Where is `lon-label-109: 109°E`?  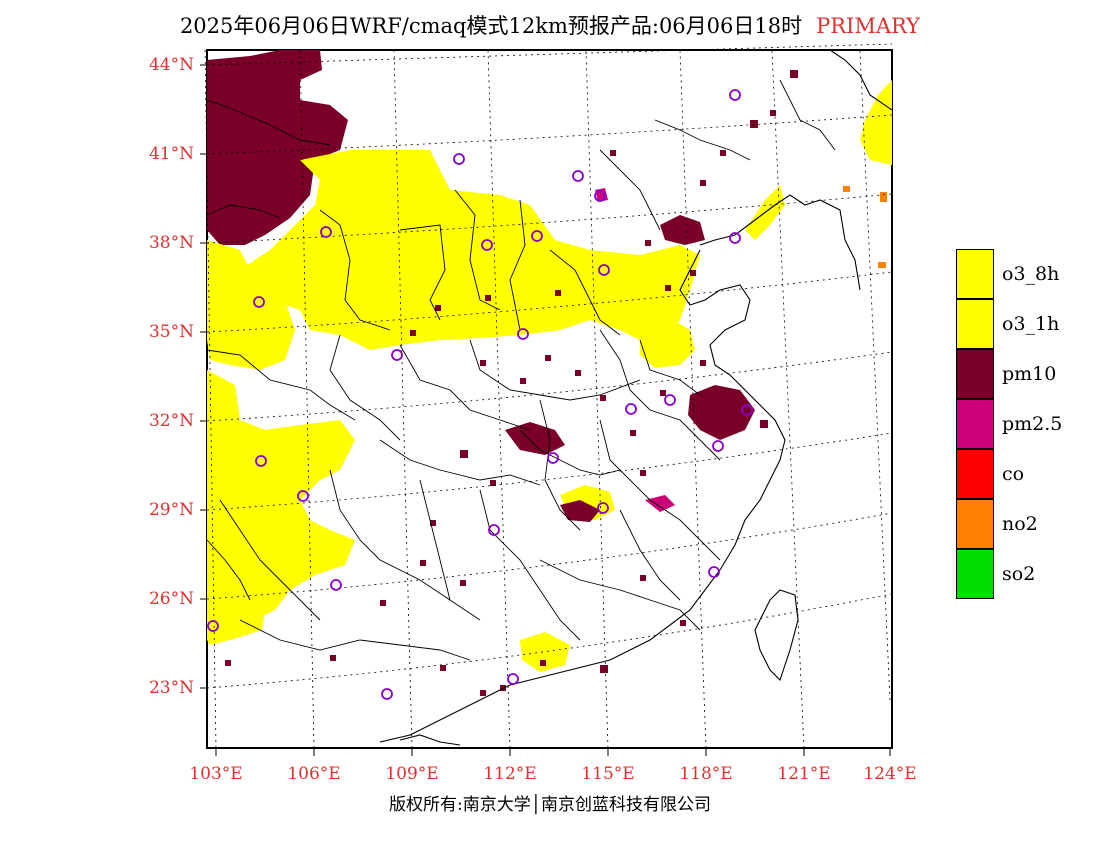 lon-label-109: 109°E is located at coordinates (412, 774).